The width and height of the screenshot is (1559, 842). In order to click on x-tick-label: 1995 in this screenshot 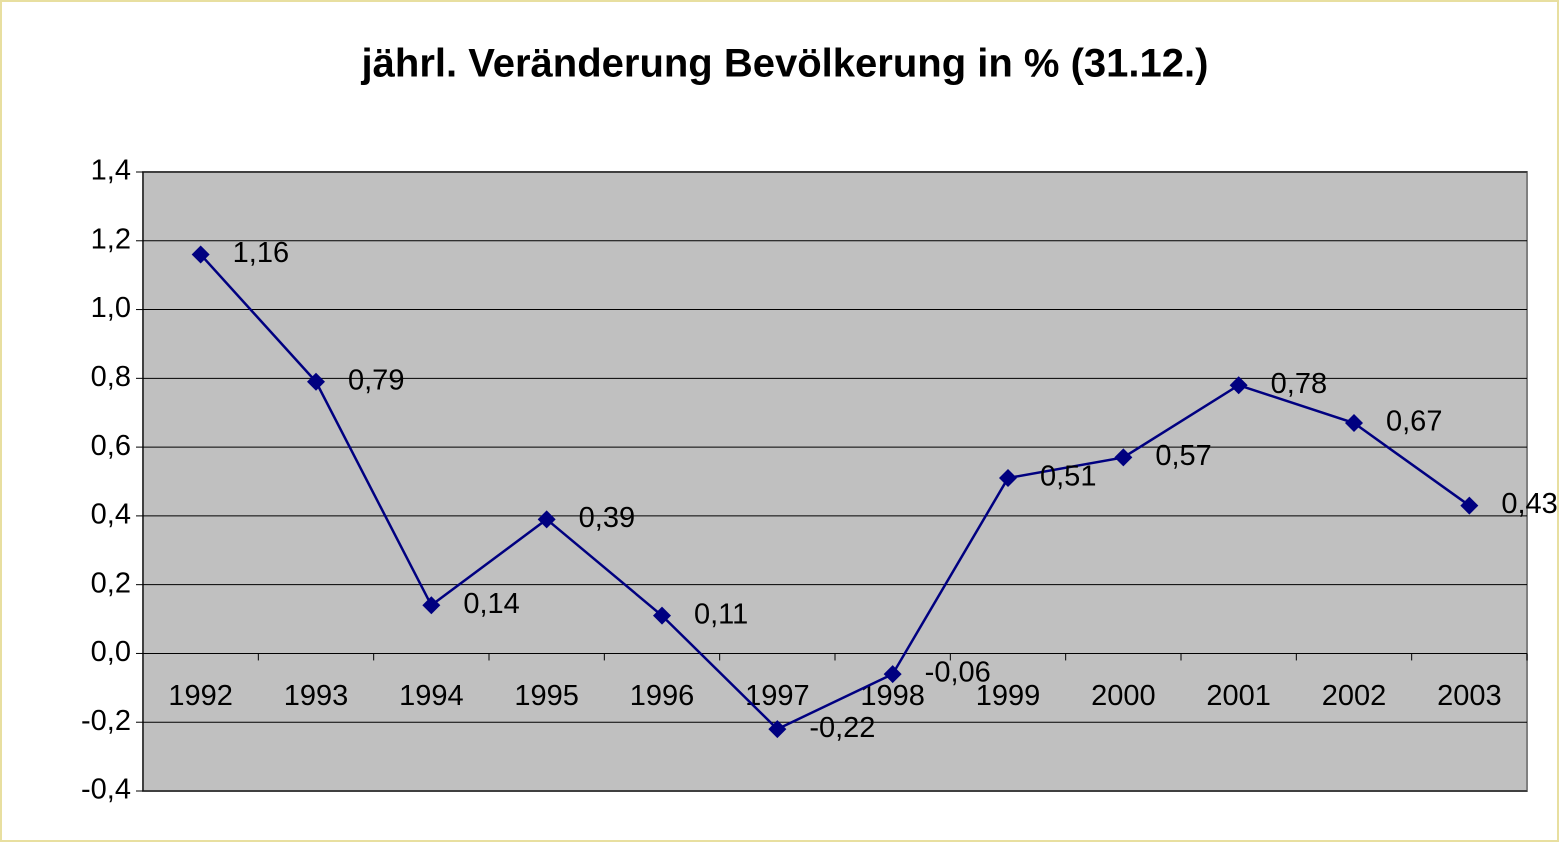, I will do `click(546, 696)`.